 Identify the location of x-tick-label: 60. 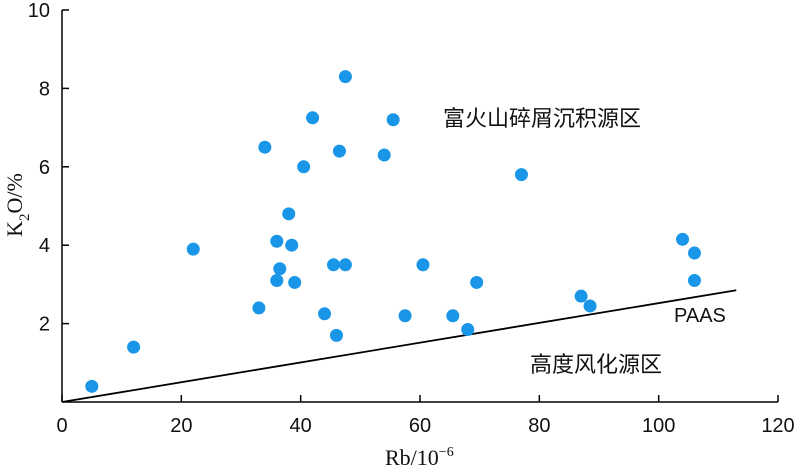
(420, 426).